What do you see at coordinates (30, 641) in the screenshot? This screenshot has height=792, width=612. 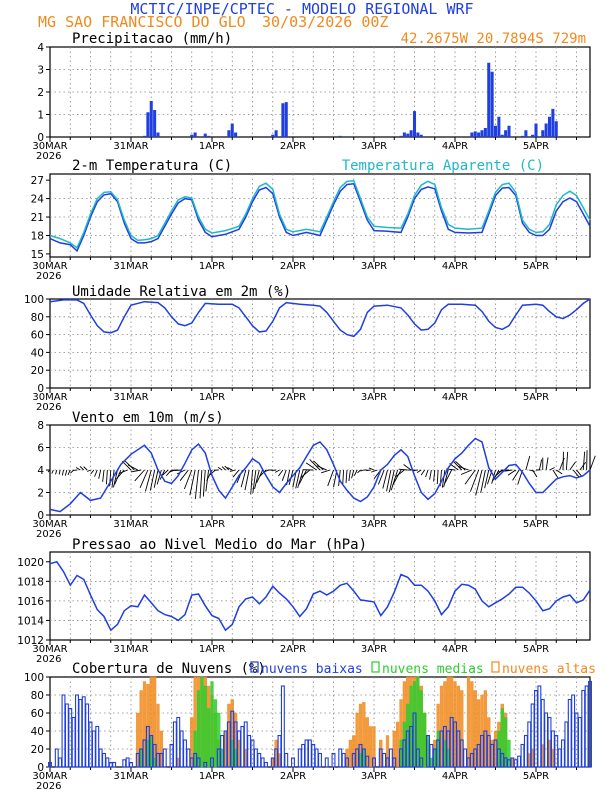 I see `pressure-ytick-label: 1012` at bounding box center [30, 641].